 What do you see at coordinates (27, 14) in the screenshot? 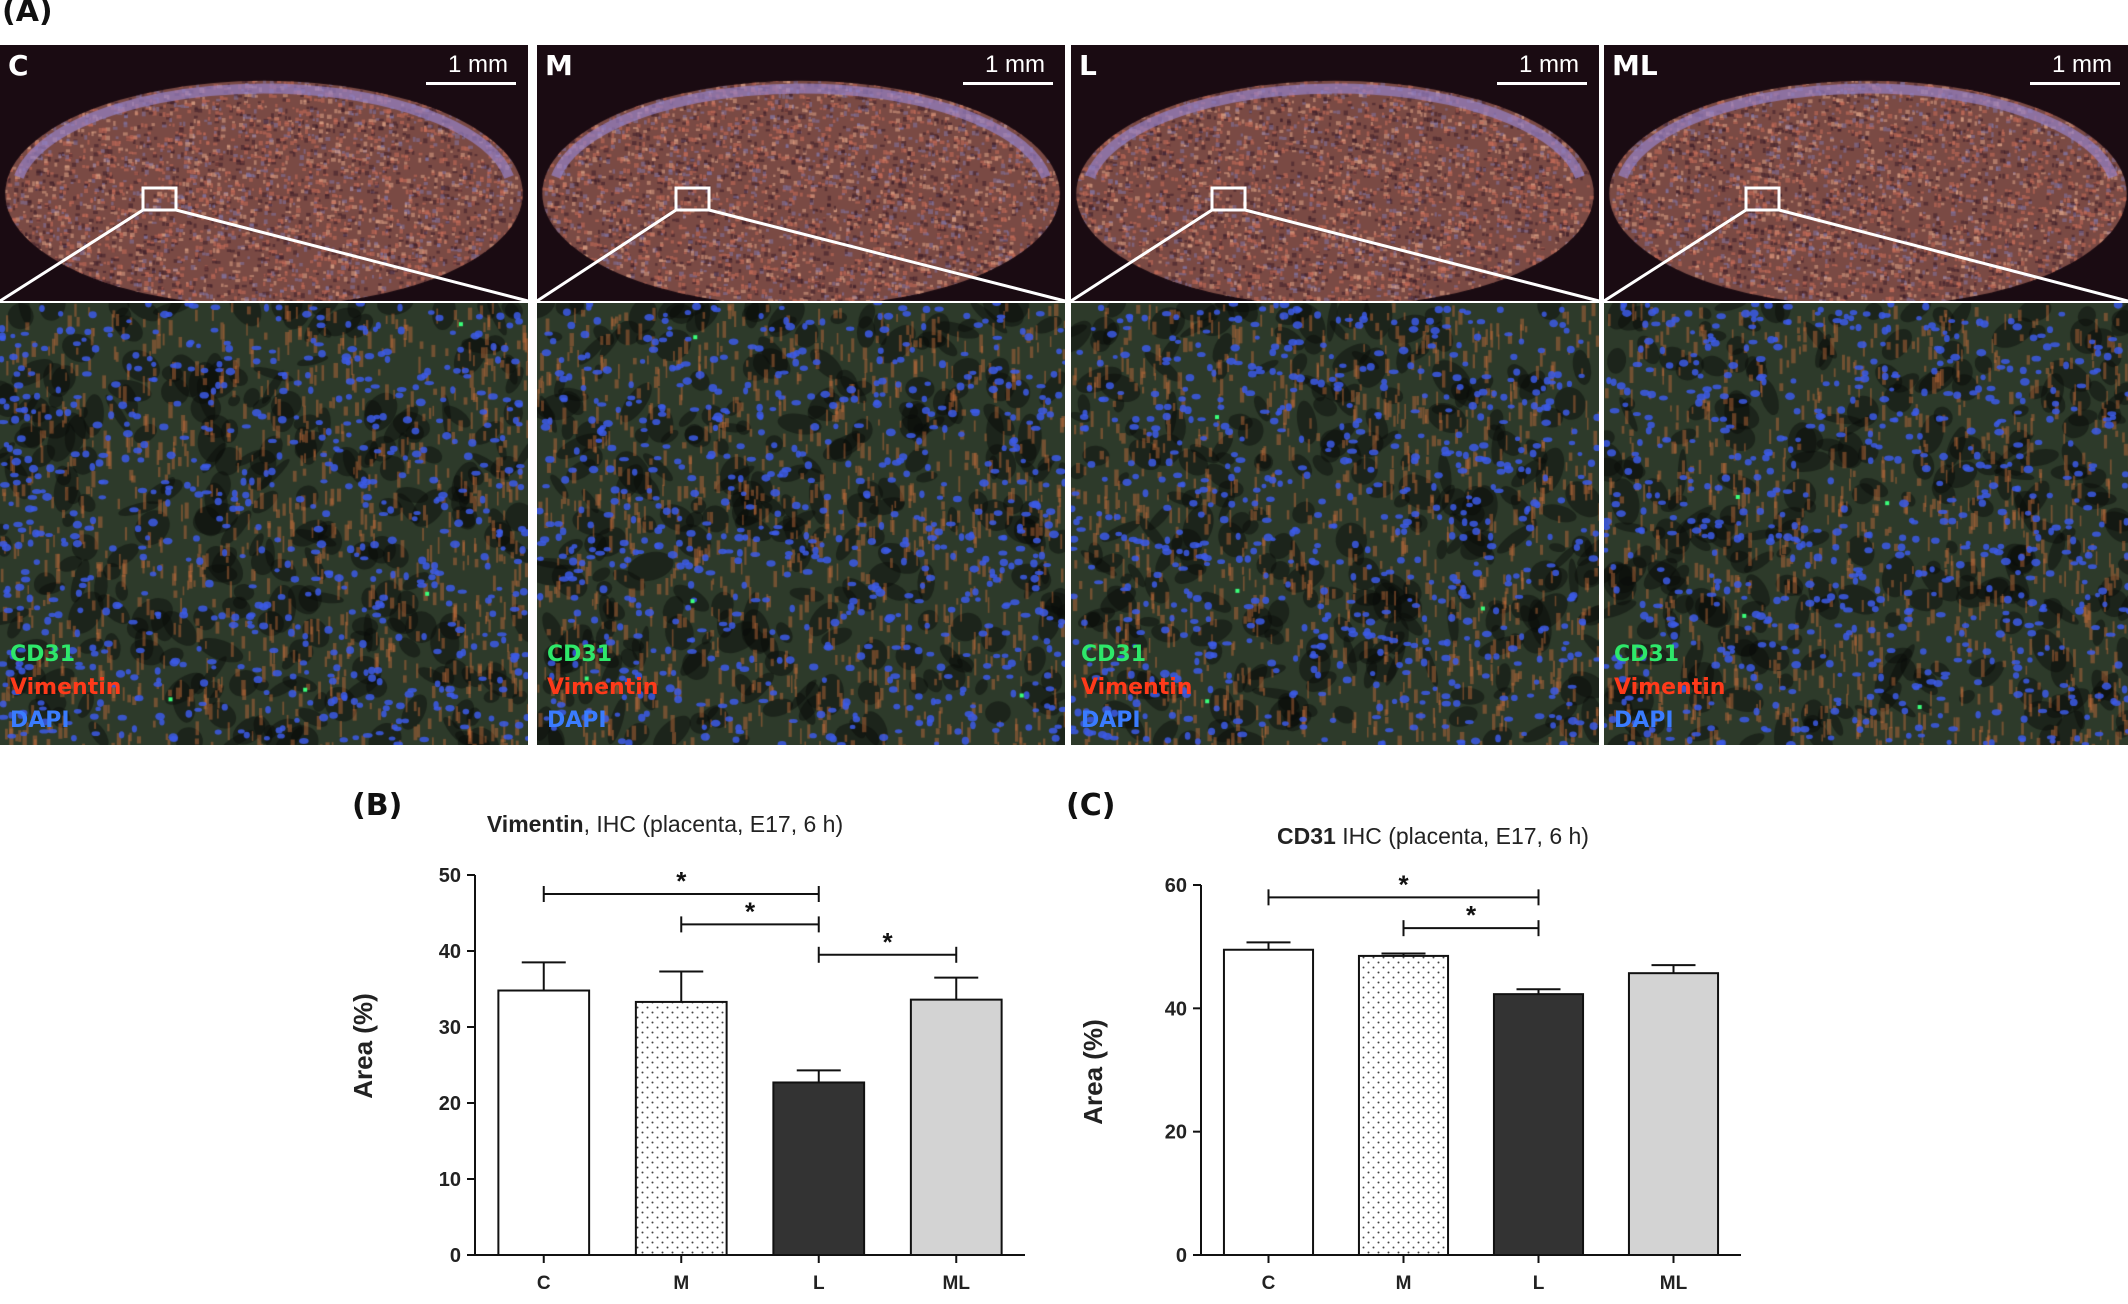
I see `panel-label-a: (A)` at bounding box center [27, 14].